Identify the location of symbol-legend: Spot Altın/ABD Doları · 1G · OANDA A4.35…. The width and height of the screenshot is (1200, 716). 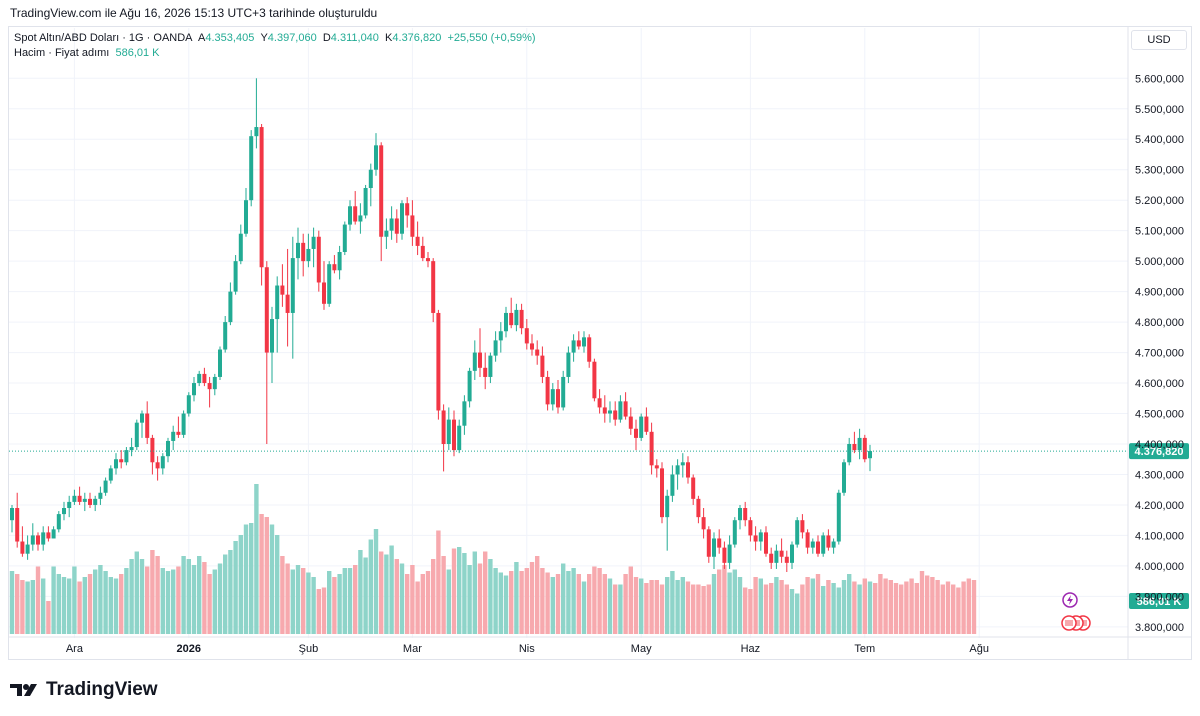
(275, 38).